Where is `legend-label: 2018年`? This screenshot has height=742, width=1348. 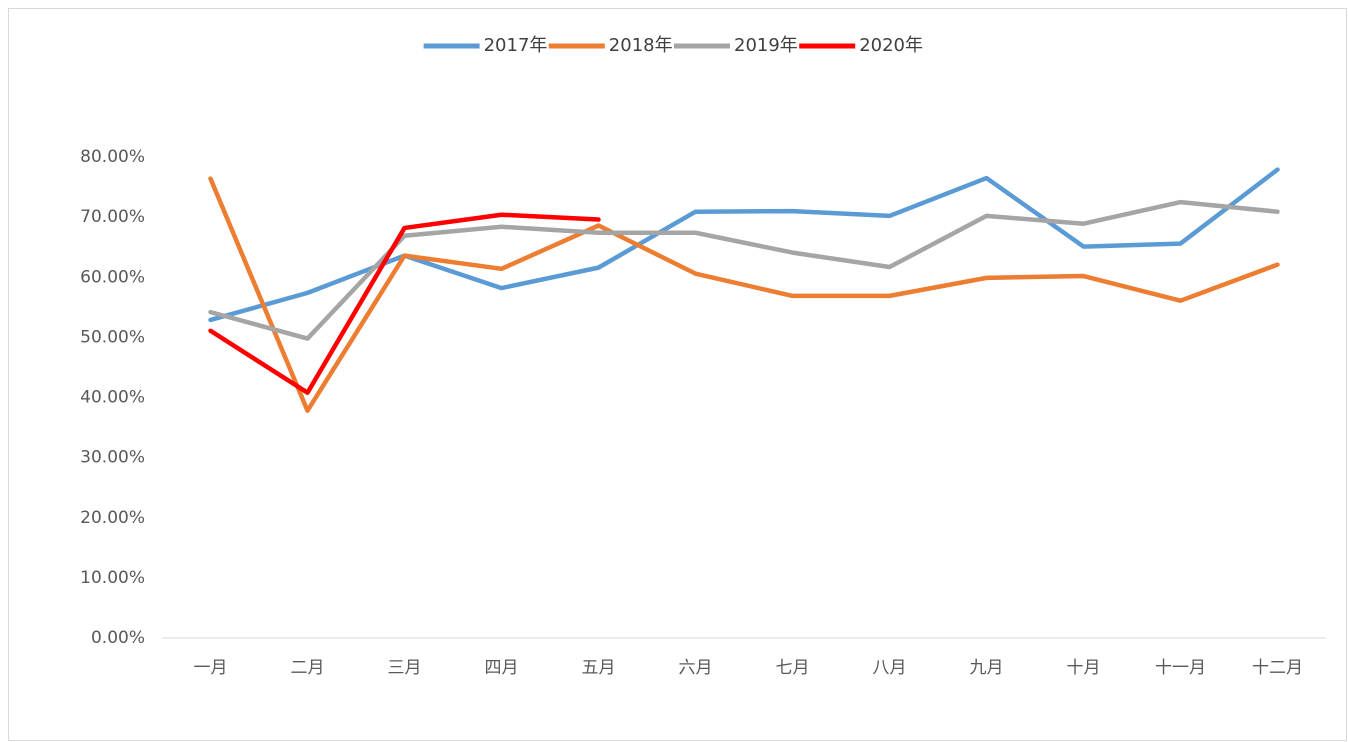
legend-label: 2018年 is located at coordinates (641, 45).